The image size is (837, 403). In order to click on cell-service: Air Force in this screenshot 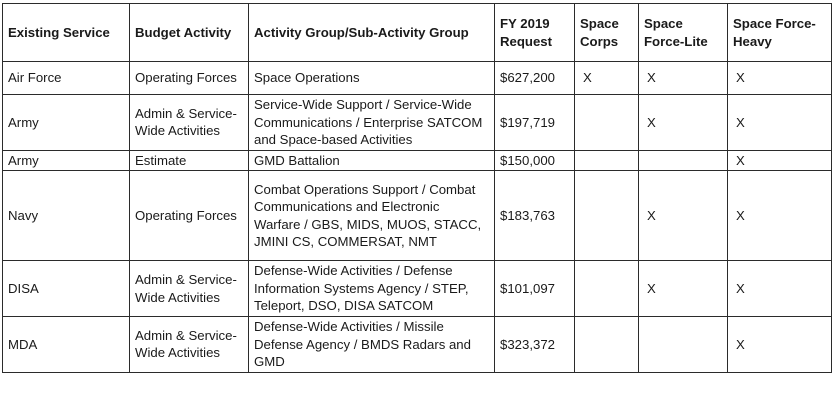, I will do `click(66, 78)`.